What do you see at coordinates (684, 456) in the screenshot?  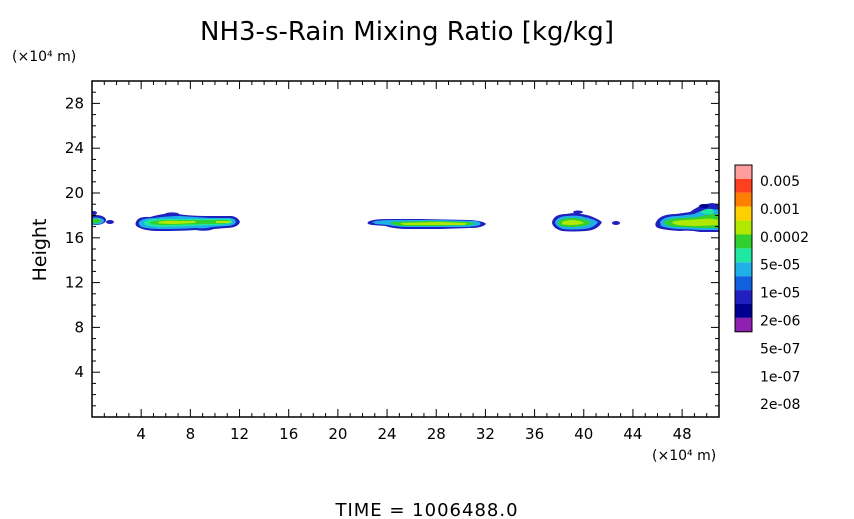 I see `x-axis-unit: (×10⁴ m)` at bounding box center [684, 456].